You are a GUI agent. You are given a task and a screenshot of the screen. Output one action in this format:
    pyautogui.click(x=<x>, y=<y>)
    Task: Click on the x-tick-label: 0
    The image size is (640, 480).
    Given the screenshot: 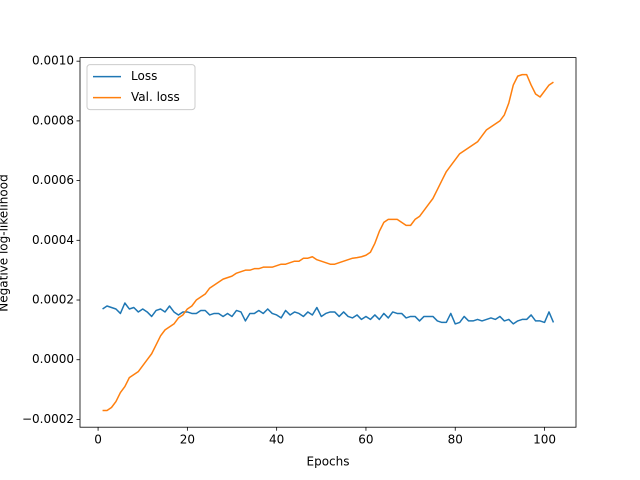 What is the action you would take?
    pyautogui.click(x=98, y=440)
    